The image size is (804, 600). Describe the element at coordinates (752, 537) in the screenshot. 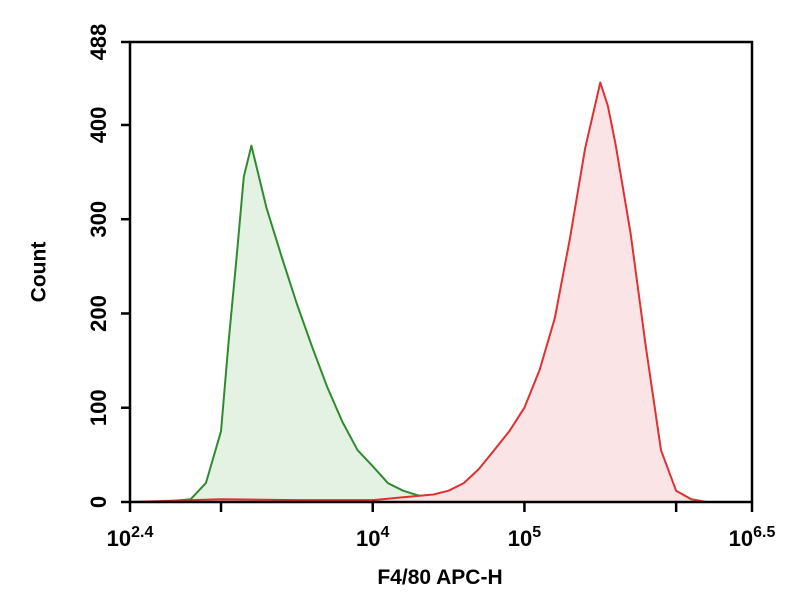

I see `x-tick-label: 106.5` at that location.